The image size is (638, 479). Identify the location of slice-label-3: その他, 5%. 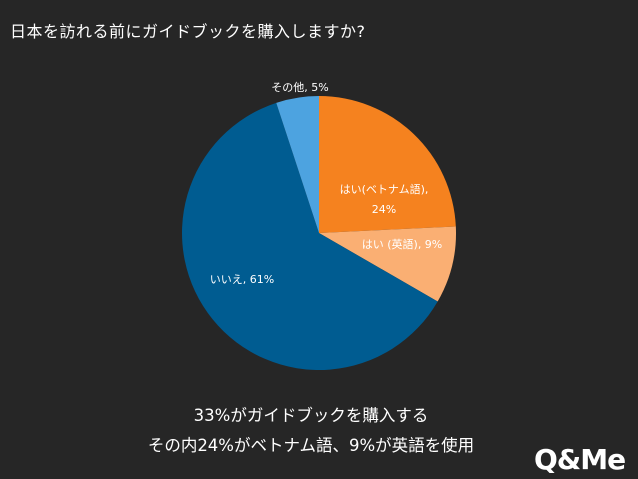
(299, 87).